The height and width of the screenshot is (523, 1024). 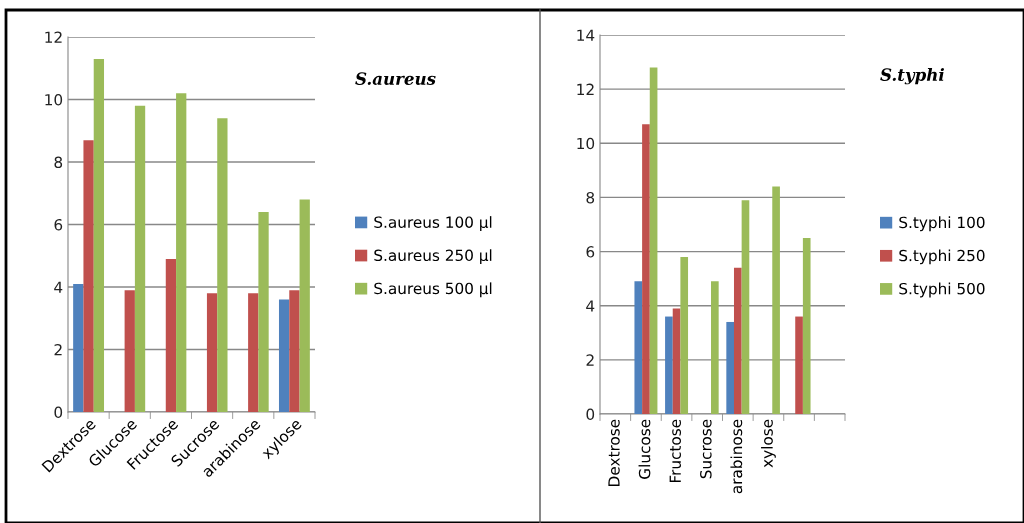 What do you see at coordinates (912, 76) in the screenshot?
I see `legend-title: S.typhi` at bounding box center [912, 76].